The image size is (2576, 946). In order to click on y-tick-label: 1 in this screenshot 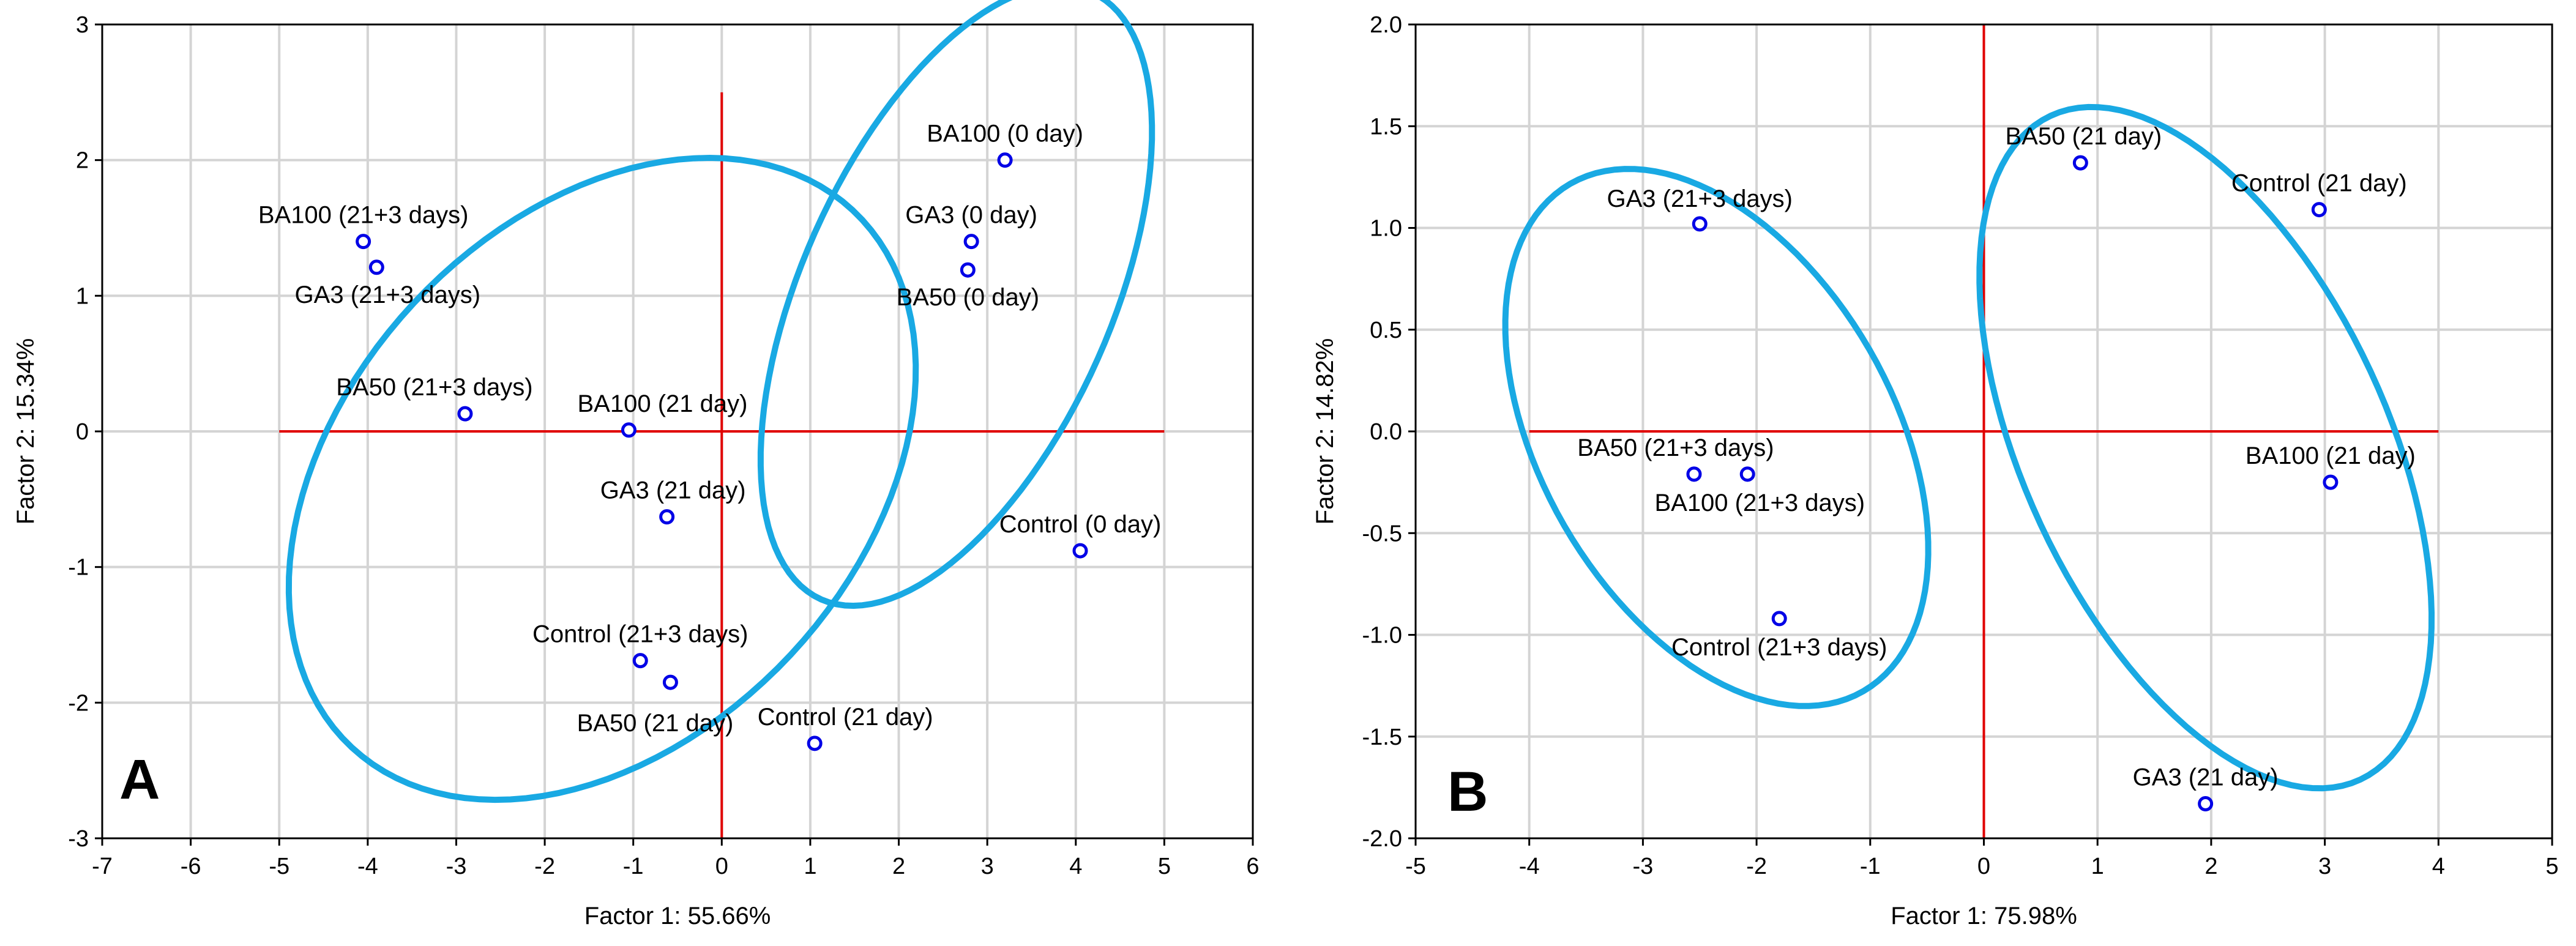, I will do `click(82, 296)`.